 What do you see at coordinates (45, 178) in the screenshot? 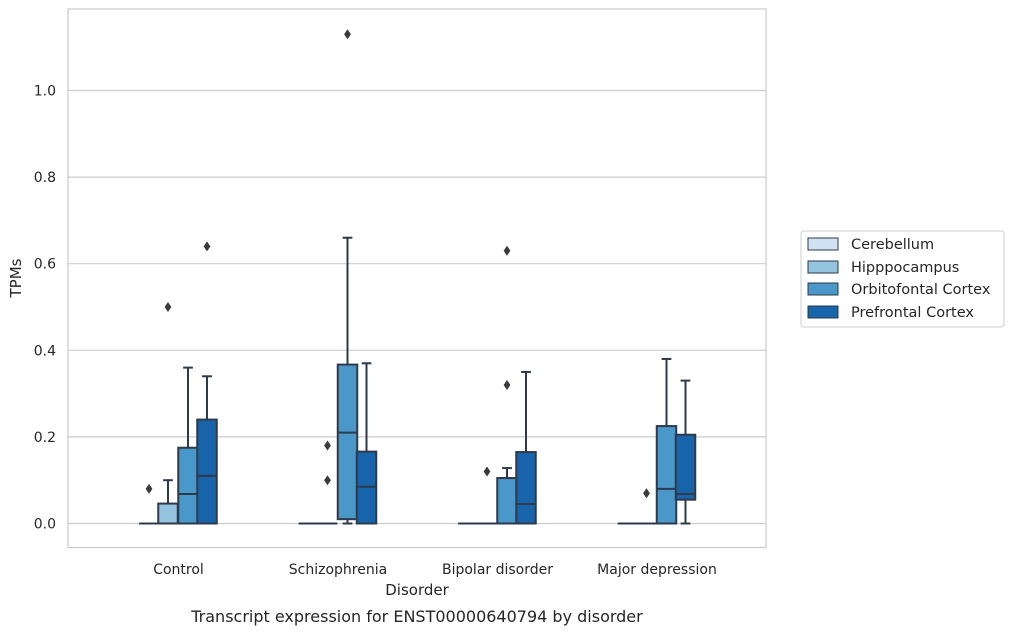
I see `y-tick-label: 0.8` at bounding box center [45, 178].